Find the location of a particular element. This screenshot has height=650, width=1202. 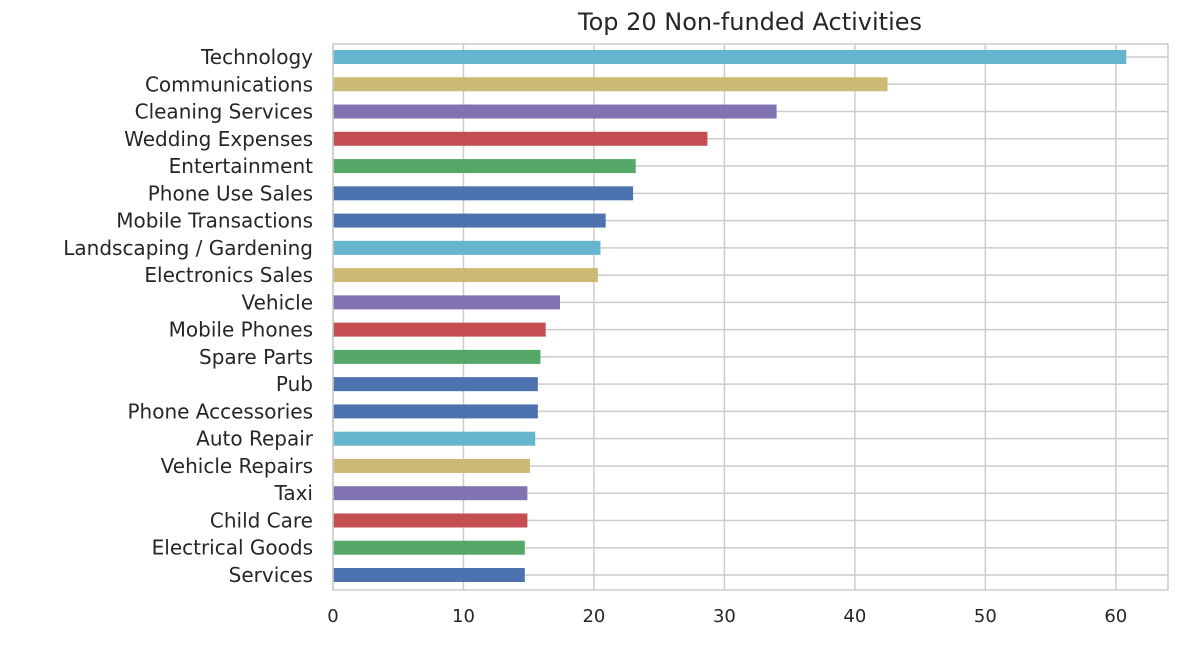

x-tick-labels: 0 10 20 30 40 50 60 is located at coordinates (727, 616).